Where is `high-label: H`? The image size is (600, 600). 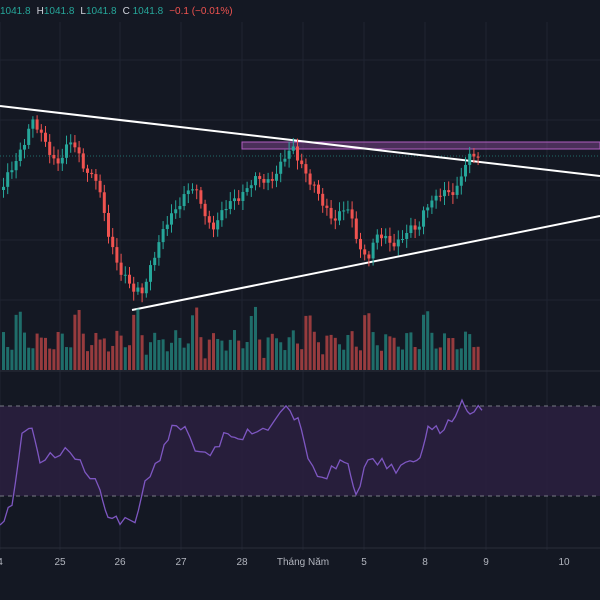 high-label: H is located at coordinates (40, 11).